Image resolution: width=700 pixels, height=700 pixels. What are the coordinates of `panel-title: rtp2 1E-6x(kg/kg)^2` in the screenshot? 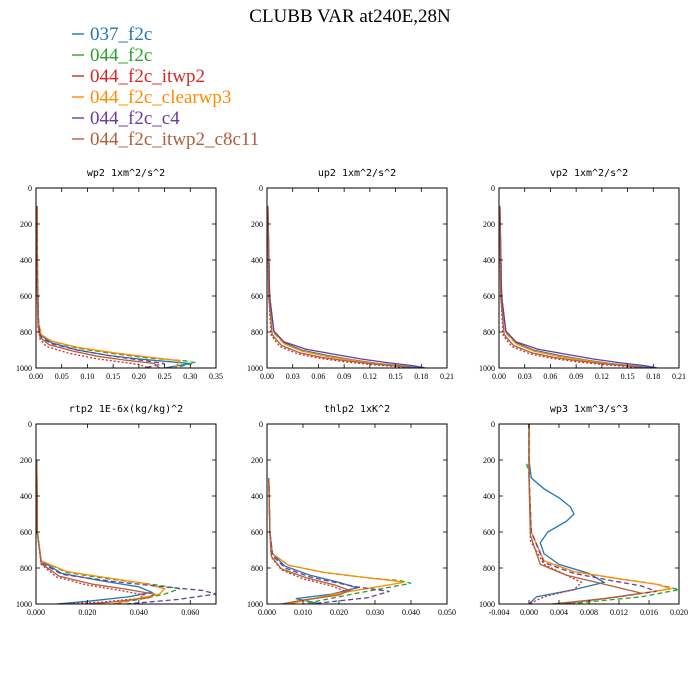 It's located at (126, 409).